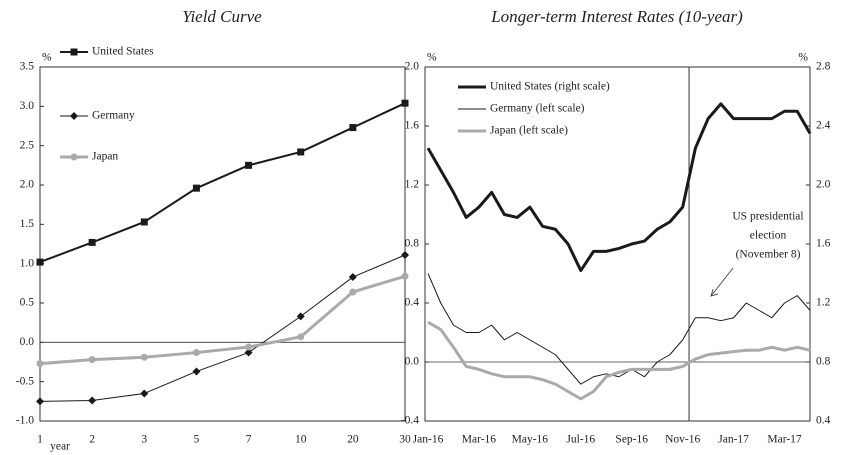 The image size is (853, 455). I want to click on y2-unit: %, so click(803, 58).